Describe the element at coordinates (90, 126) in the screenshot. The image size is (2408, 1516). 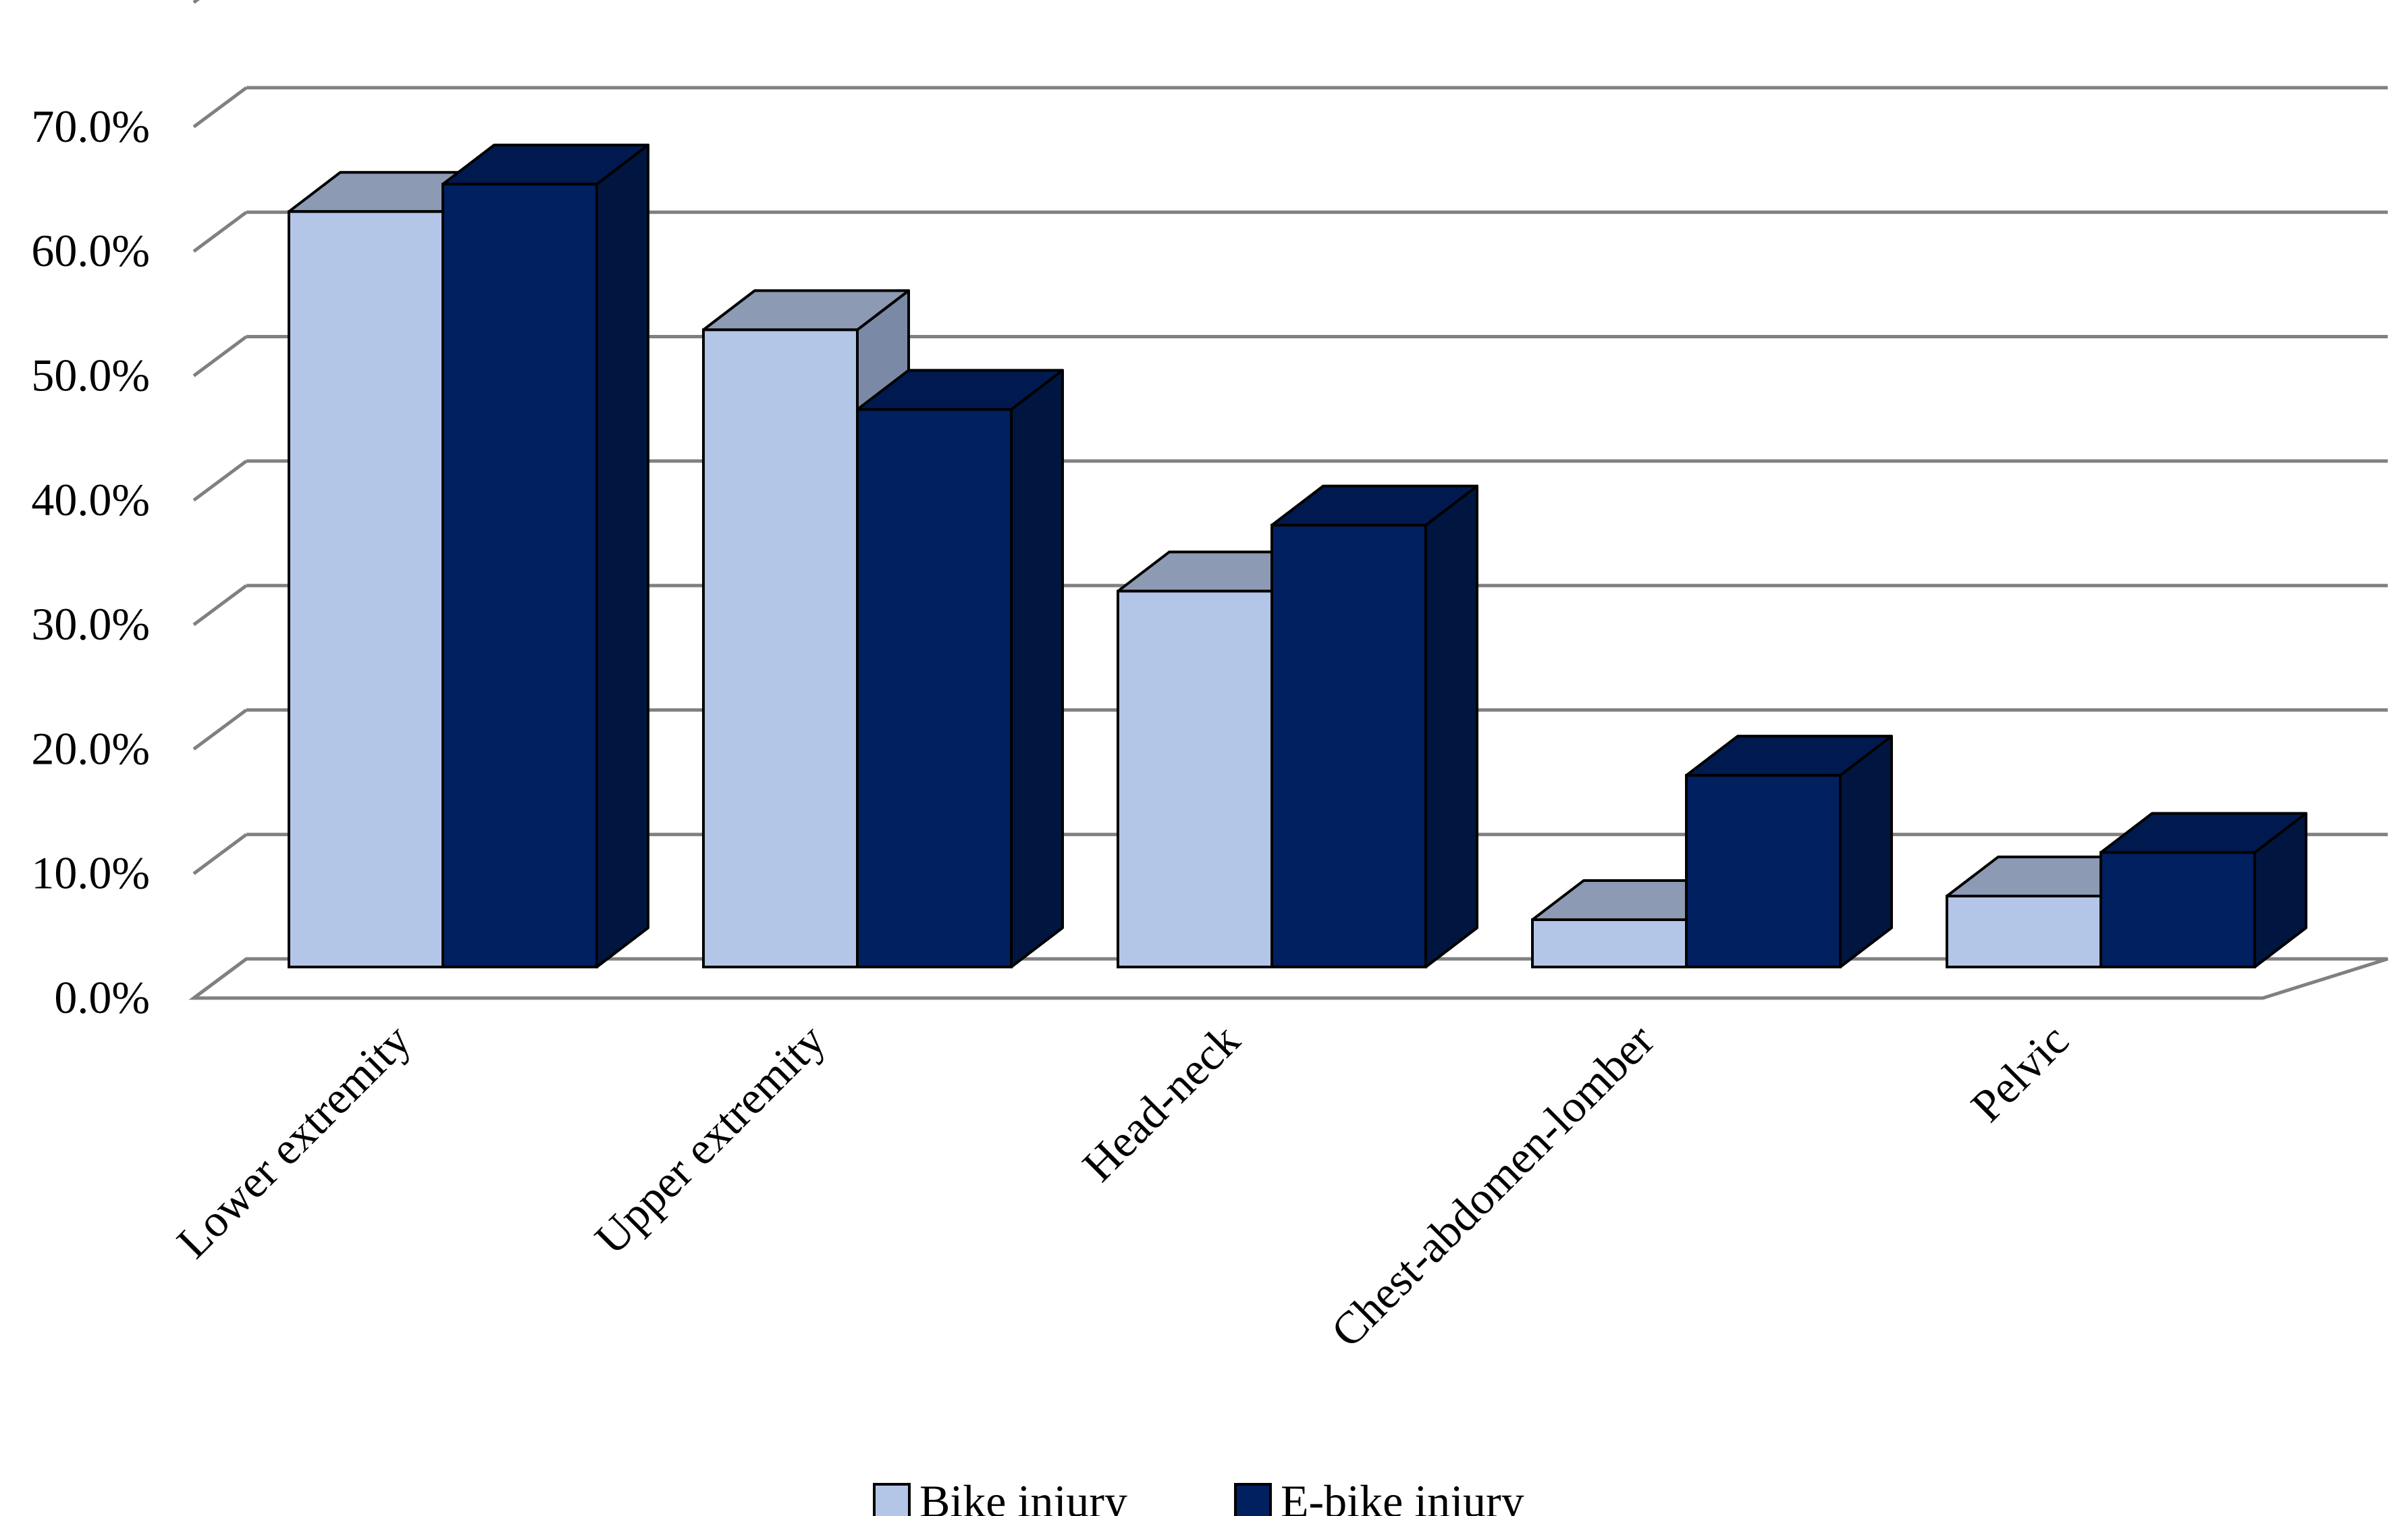
I see `y-tick-label: 70.0%` at that location.